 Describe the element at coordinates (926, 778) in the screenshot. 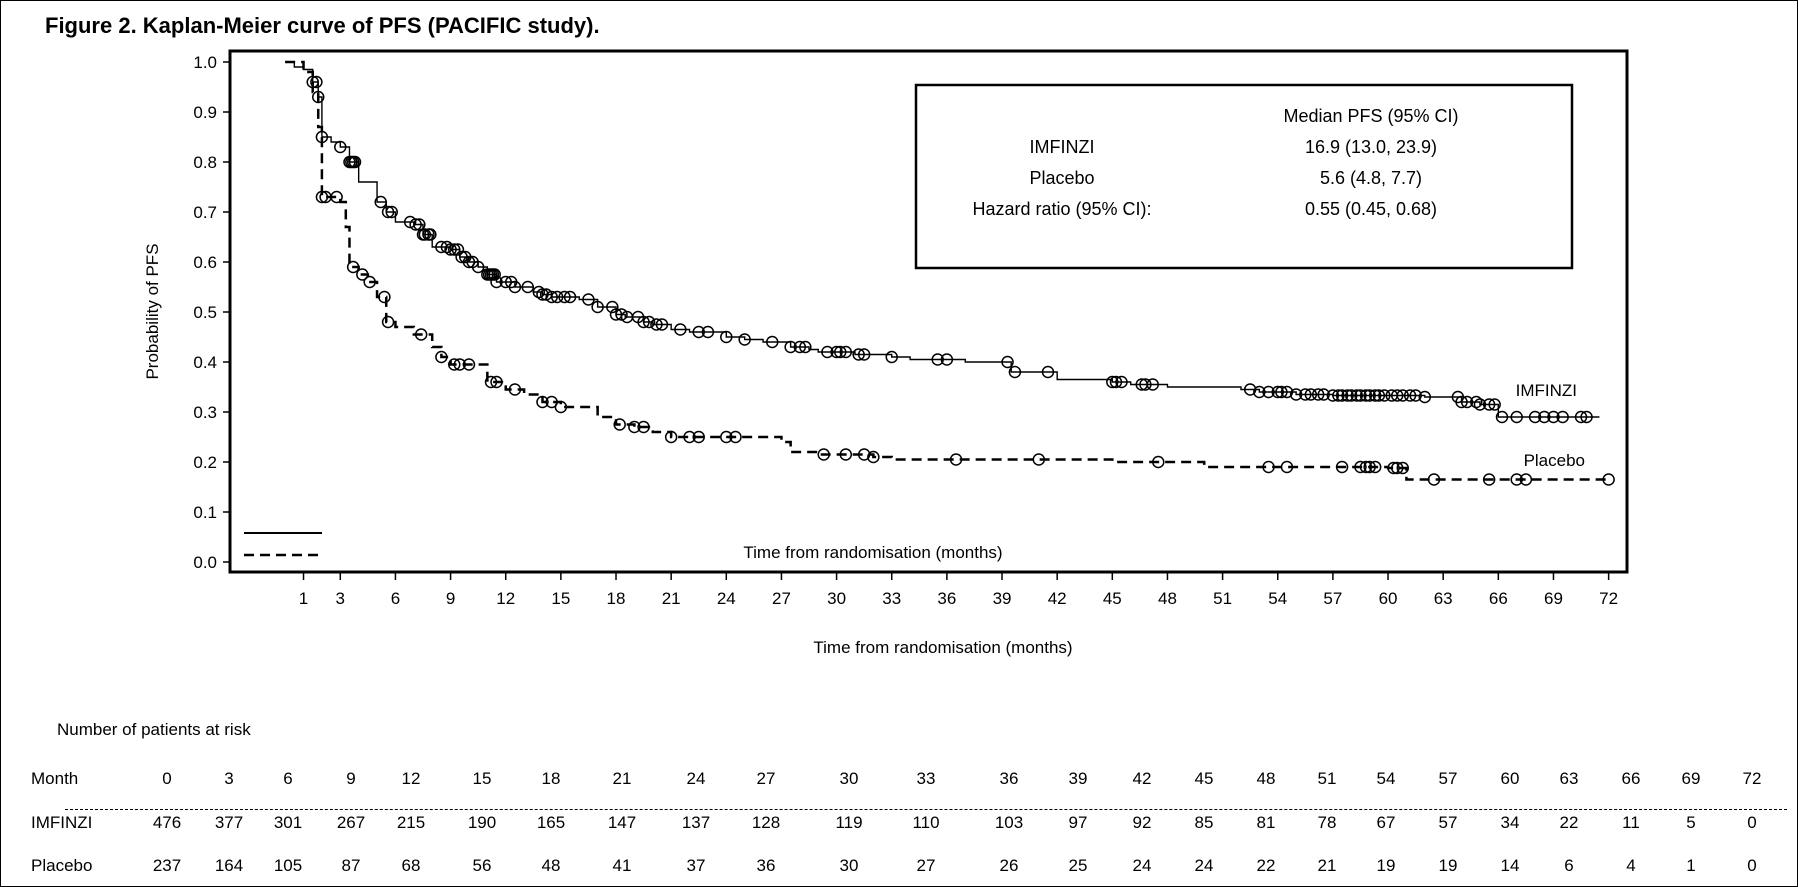

I see `risk-month-cell: 33` at that location.